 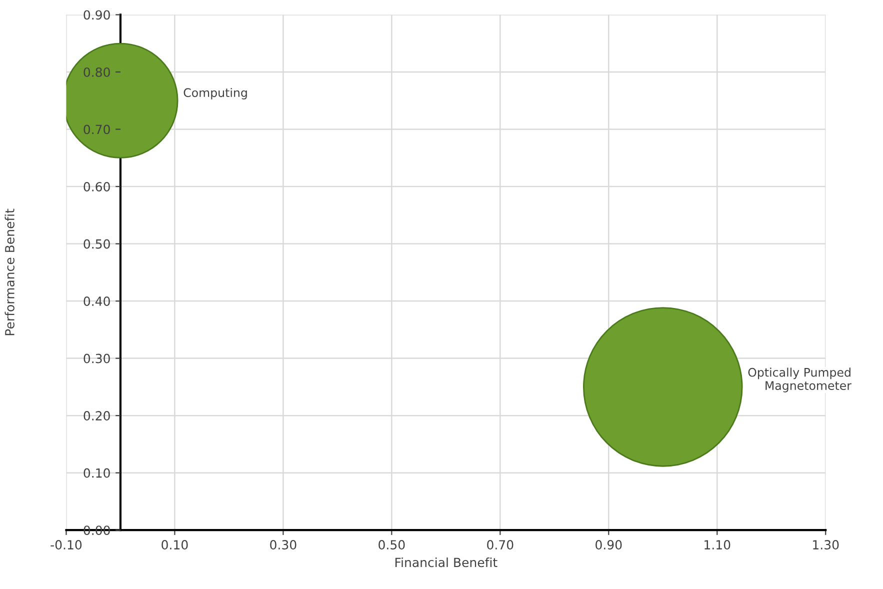 I want to click on y-tick-label: 0.80, so click(x=97, y=72).